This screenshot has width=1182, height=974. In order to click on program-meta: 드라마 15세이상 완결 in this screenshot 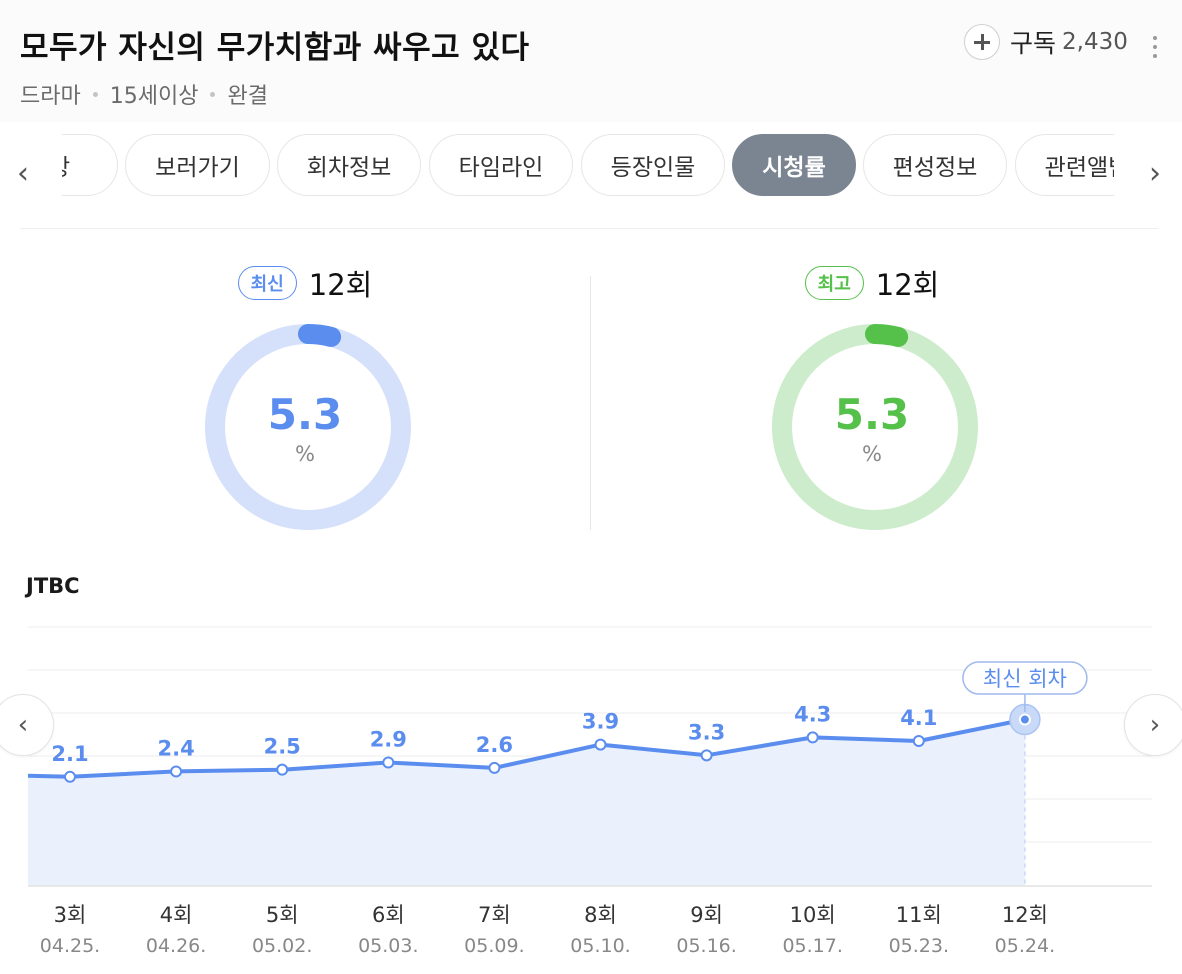, I will do `click(144, 94)`.